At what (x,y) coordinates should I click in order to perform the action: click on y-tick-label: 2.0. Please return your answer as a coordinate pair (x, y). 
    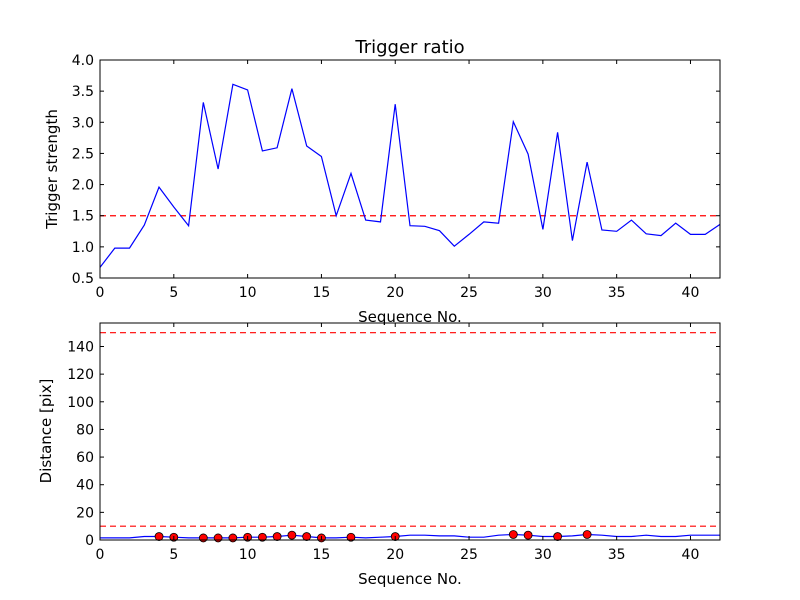
    Looking at the image, I should click on (83, 186).